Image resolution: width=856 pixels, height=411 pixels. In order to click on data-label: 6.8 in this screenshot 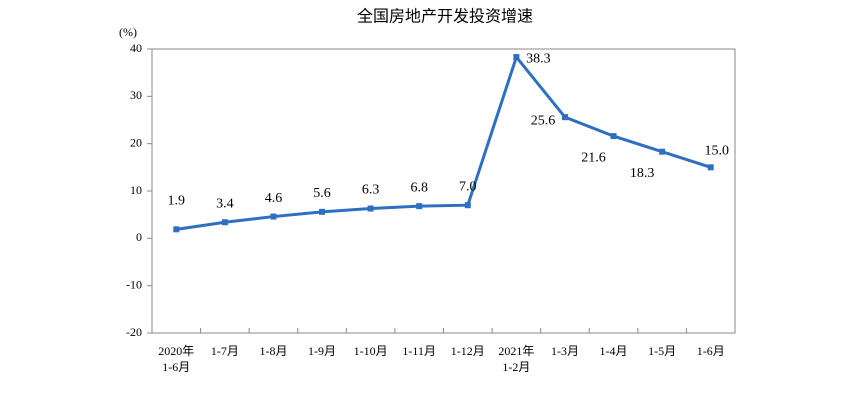, I will do `click(419, 187)`.